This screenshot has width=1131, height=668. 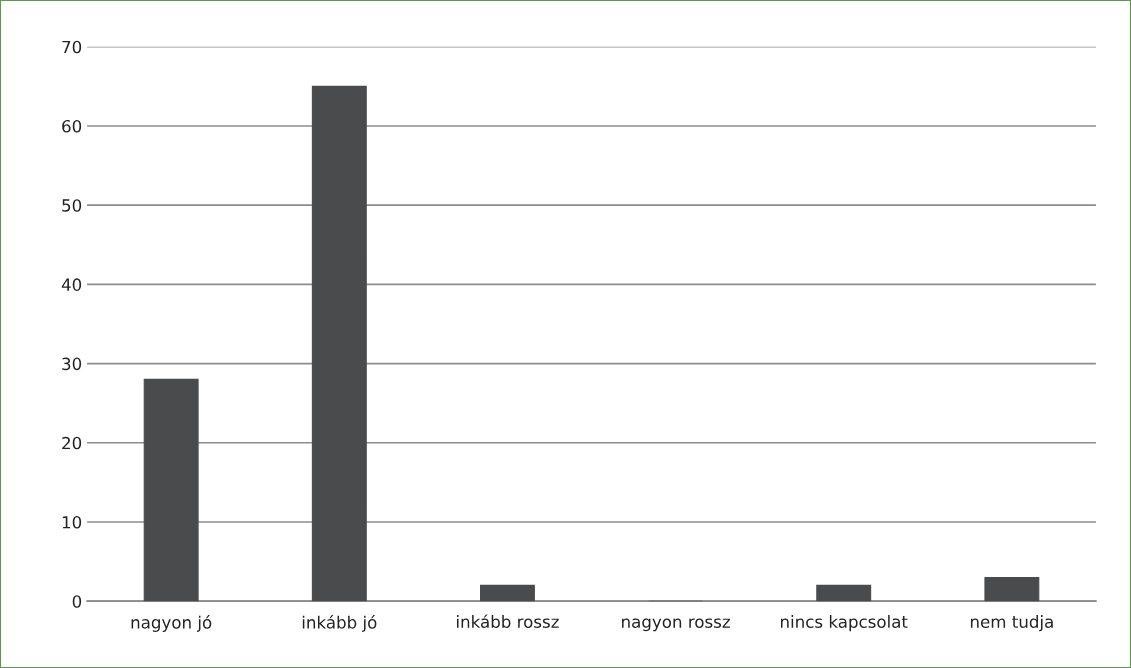 What do you see at coordinates (339, 623) in the screenshot?
I see `x-tick-label: inkább jó` at bounding box center [339, 623].